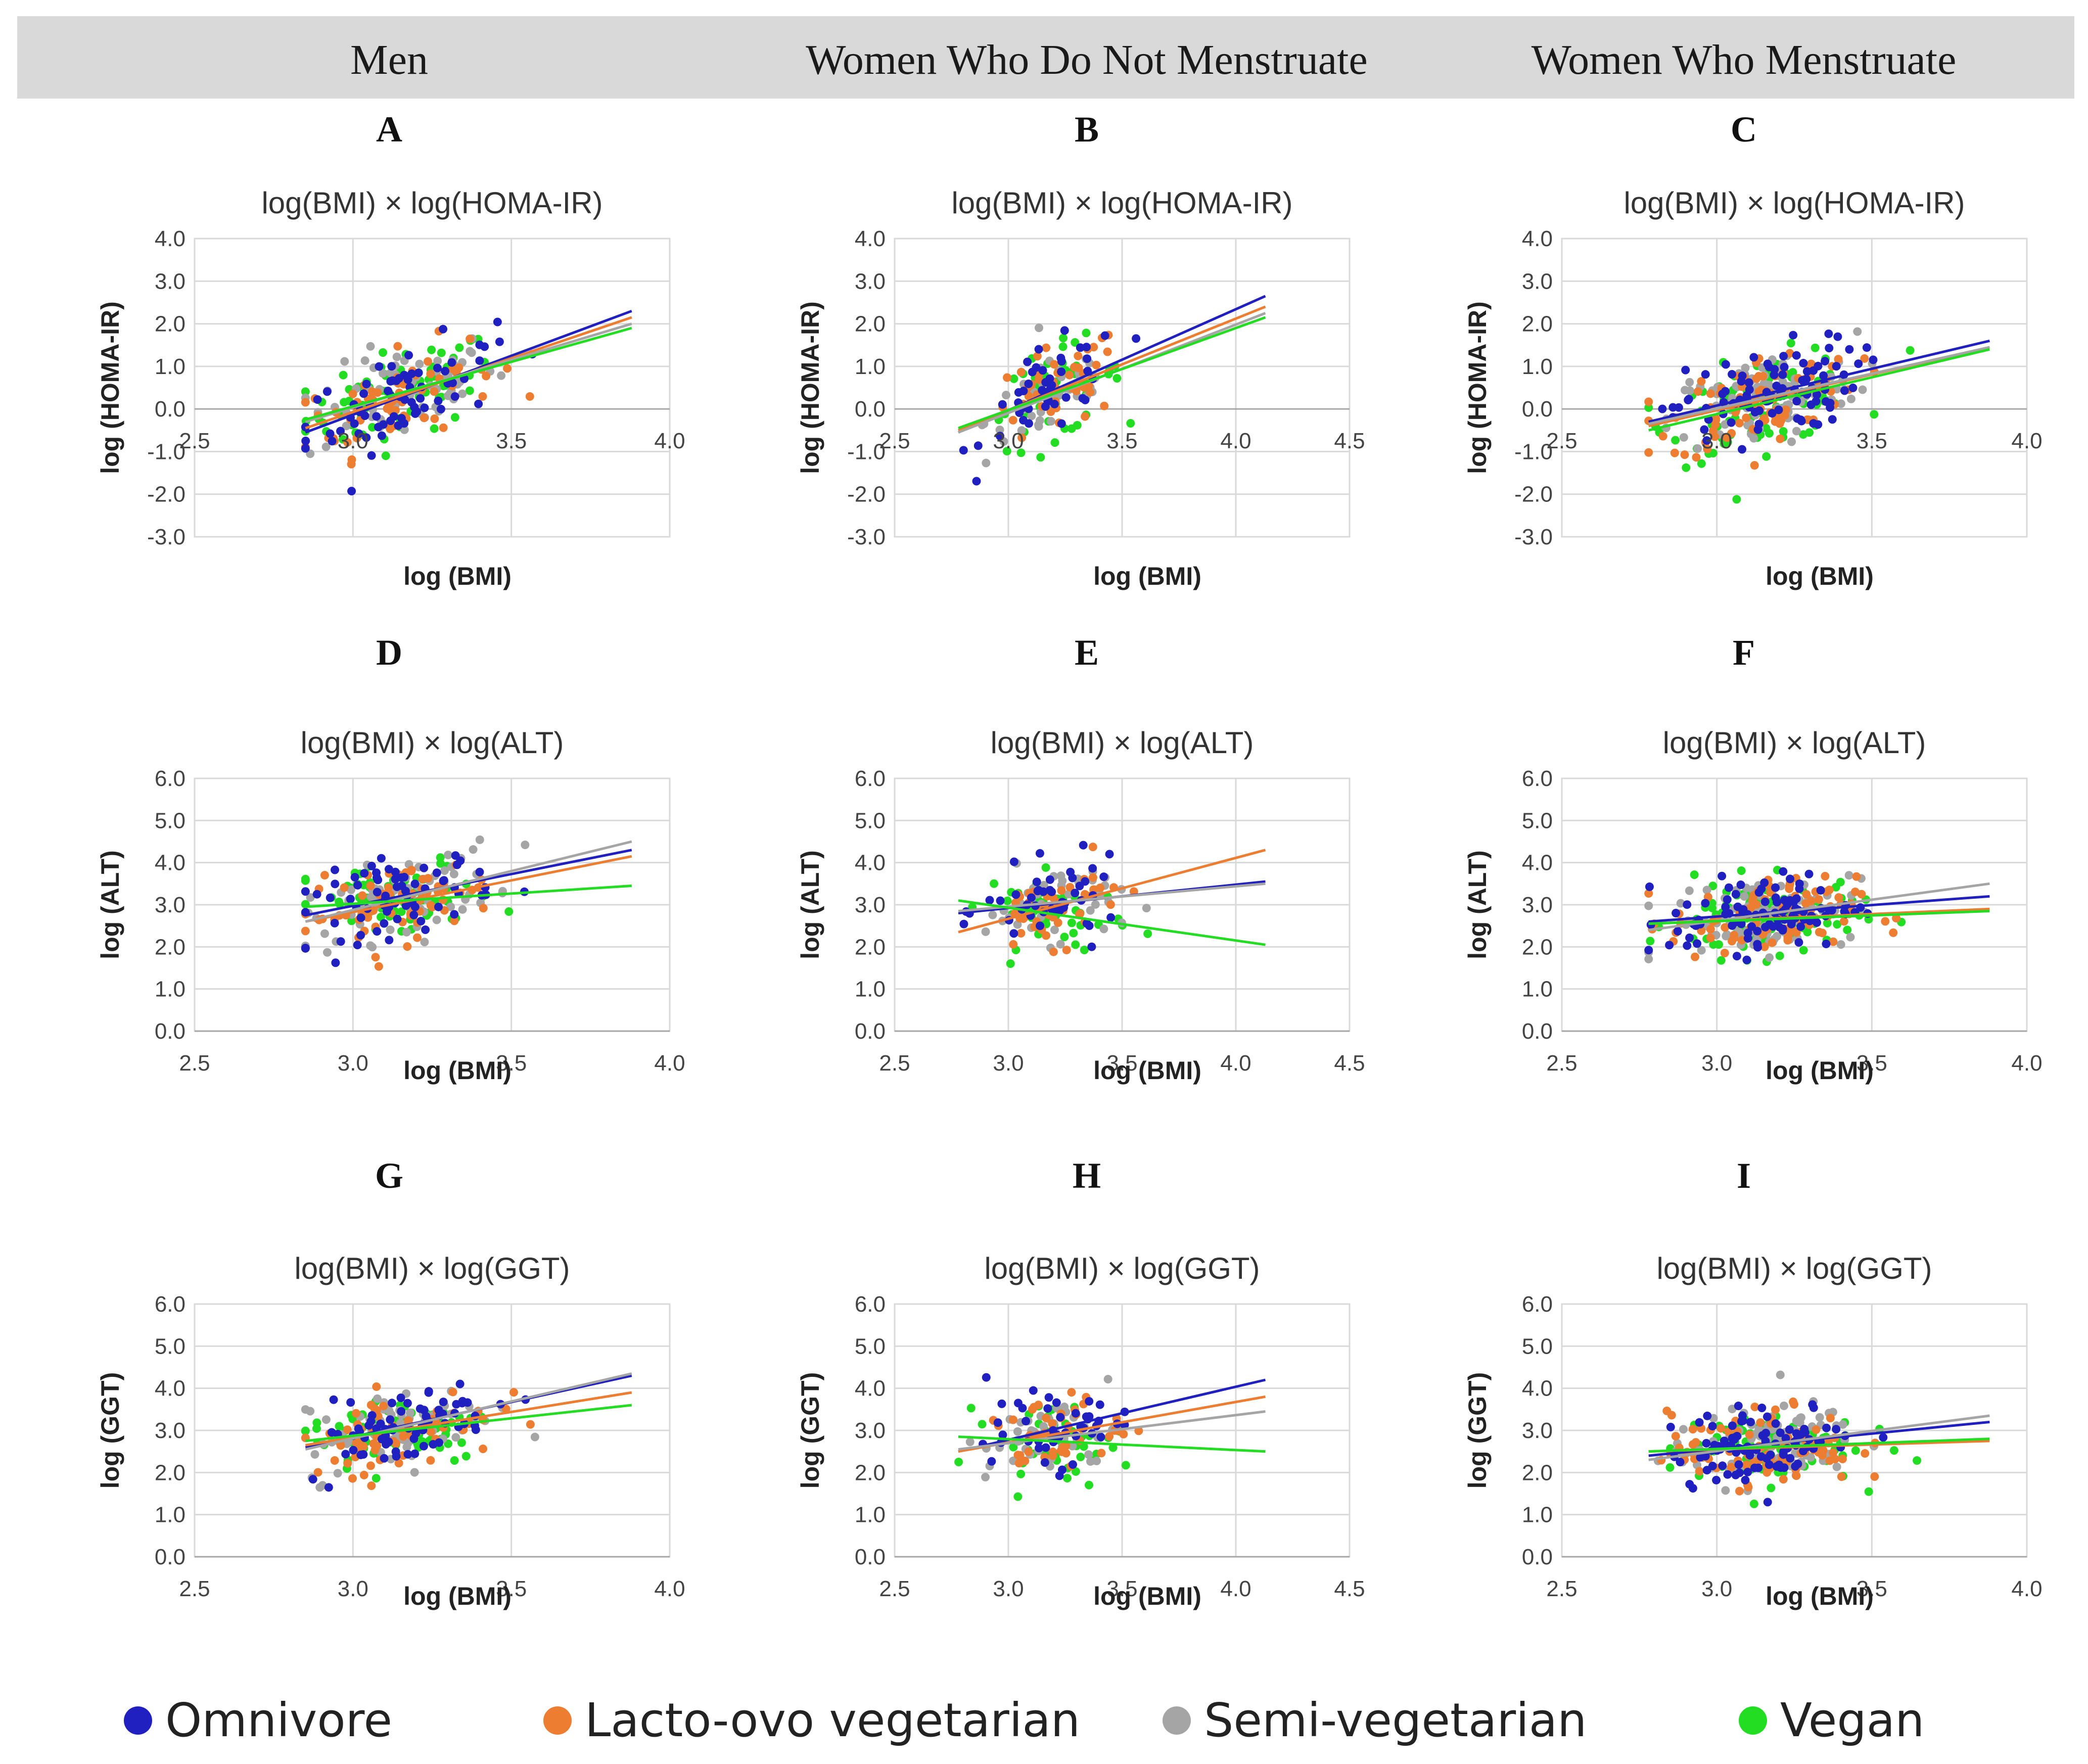  Describe the element at coordinates (1349, 441) in the screenshot. I see `panel-b-x-tick-label: 4.5` at that location.